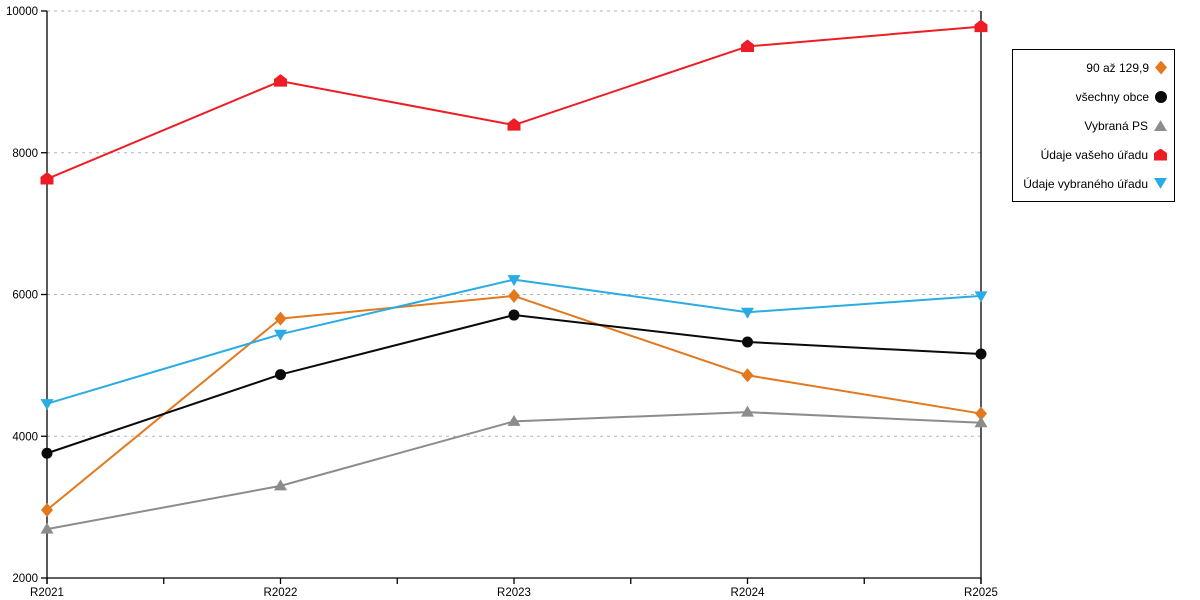 The height and width of the screenshot is (600, 1200). Describe the element at coordinates (1160, 154) in the screenshot. I see `legend-marker-pentagon-icon` at that location.